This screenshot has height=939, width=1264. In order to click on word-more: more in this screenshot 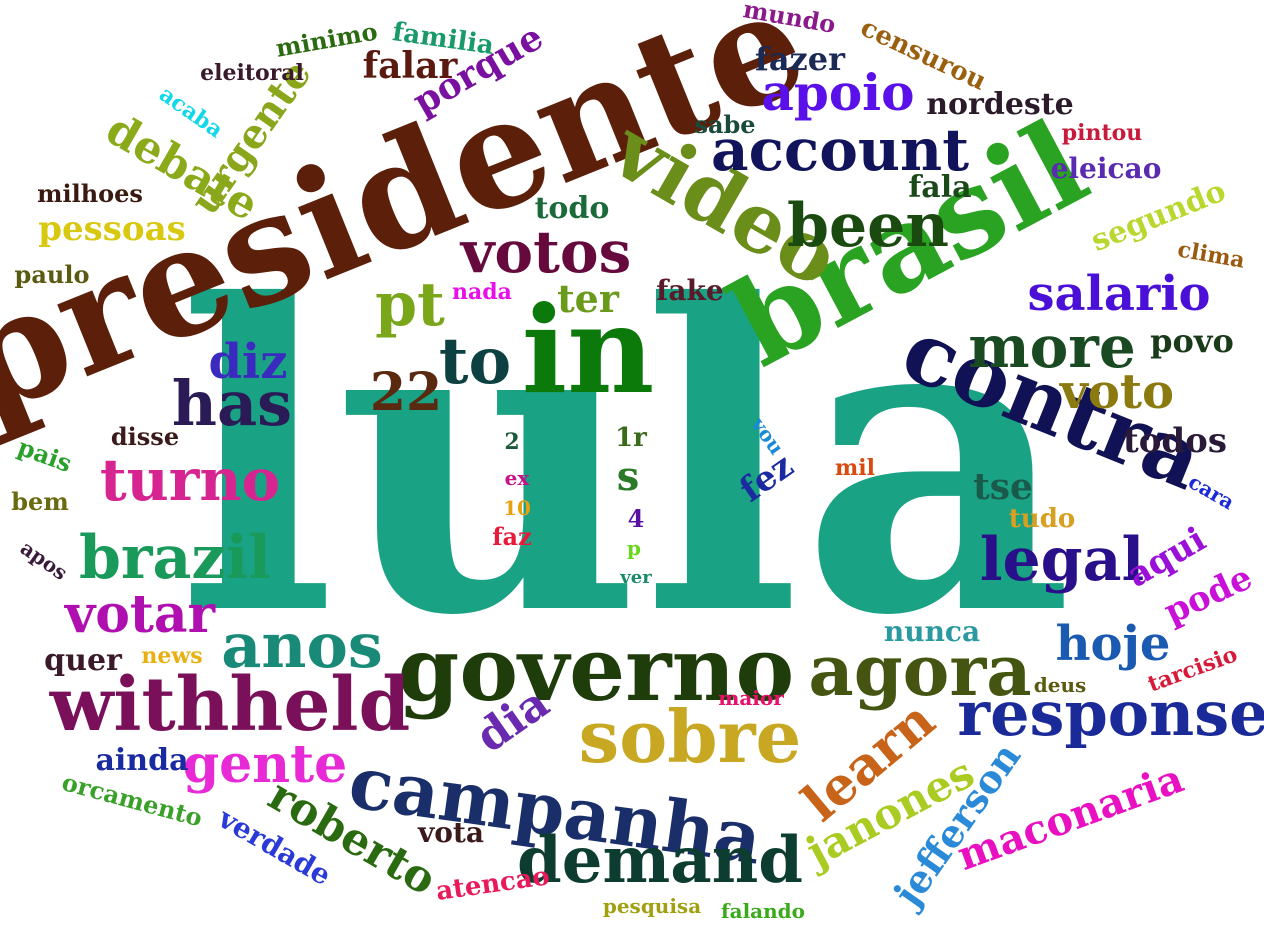, I will do `click(1052, 347)`.